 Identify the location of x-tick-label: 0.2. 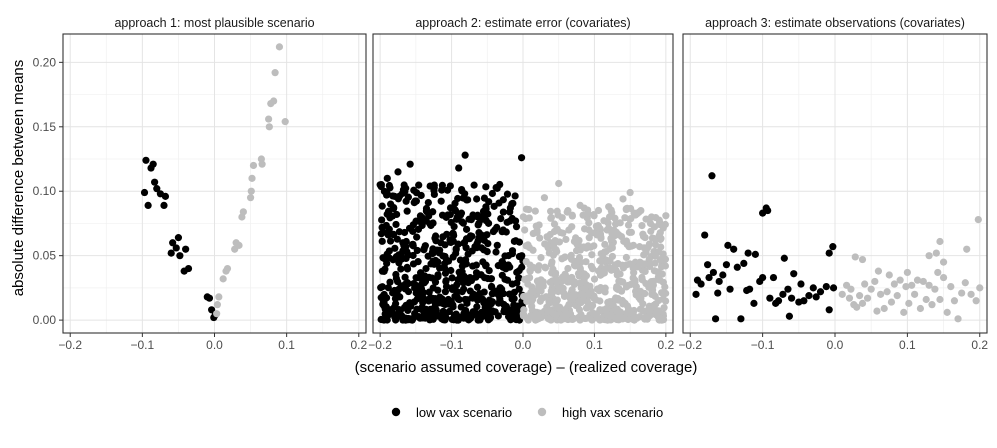
(666, 345).